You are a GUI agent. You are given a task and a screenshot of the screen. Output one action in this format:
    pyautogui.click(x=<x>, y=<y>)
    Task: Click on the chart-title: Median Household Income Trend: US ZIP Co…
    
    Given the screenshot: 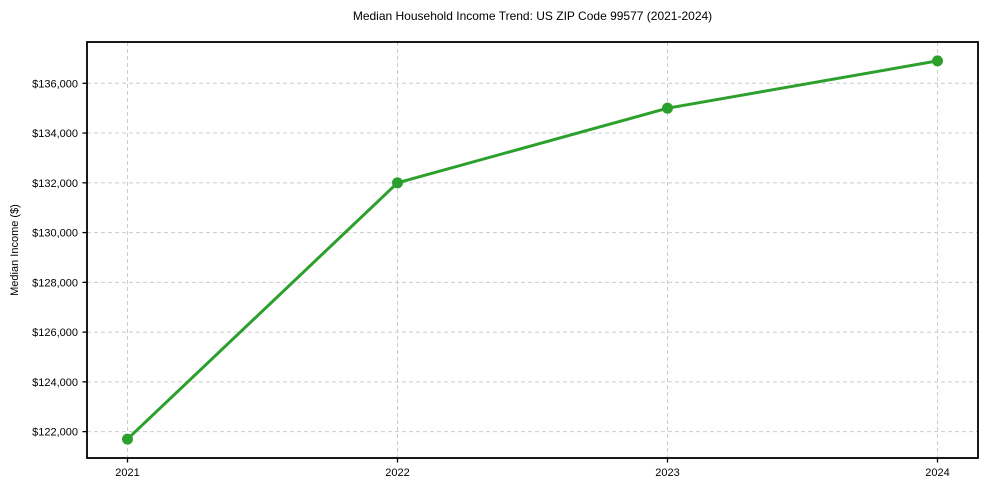 What is the action you would take?
    pyautogui.click(x=532, y=16)
    